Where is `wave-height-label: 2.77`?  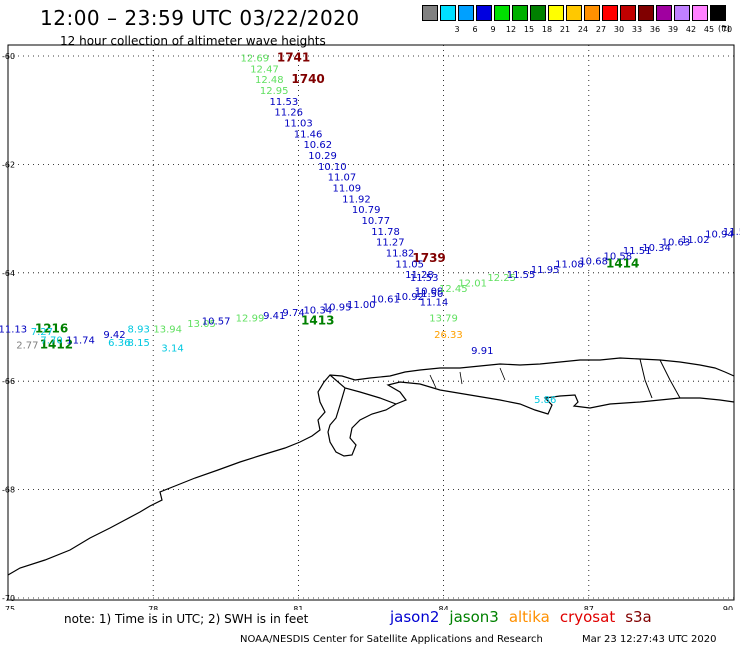 wave-height-label: 2.77 is located at coordinates (27, 346).